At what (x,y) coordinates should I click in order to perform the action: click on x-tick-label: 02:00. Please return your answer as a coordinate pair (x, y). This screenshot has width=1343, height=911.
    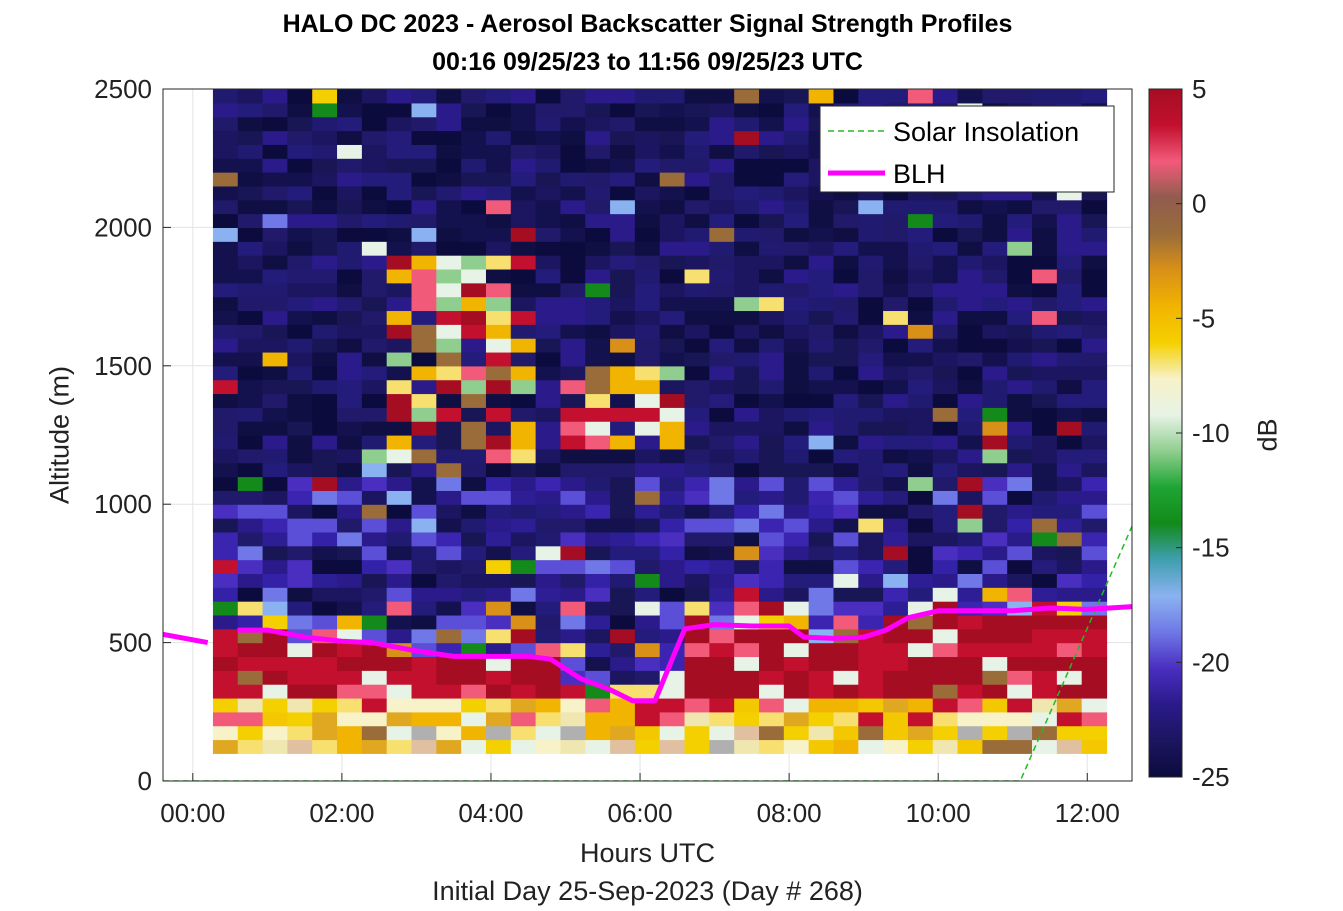
    Looking at the image, I should click on (341, 813).